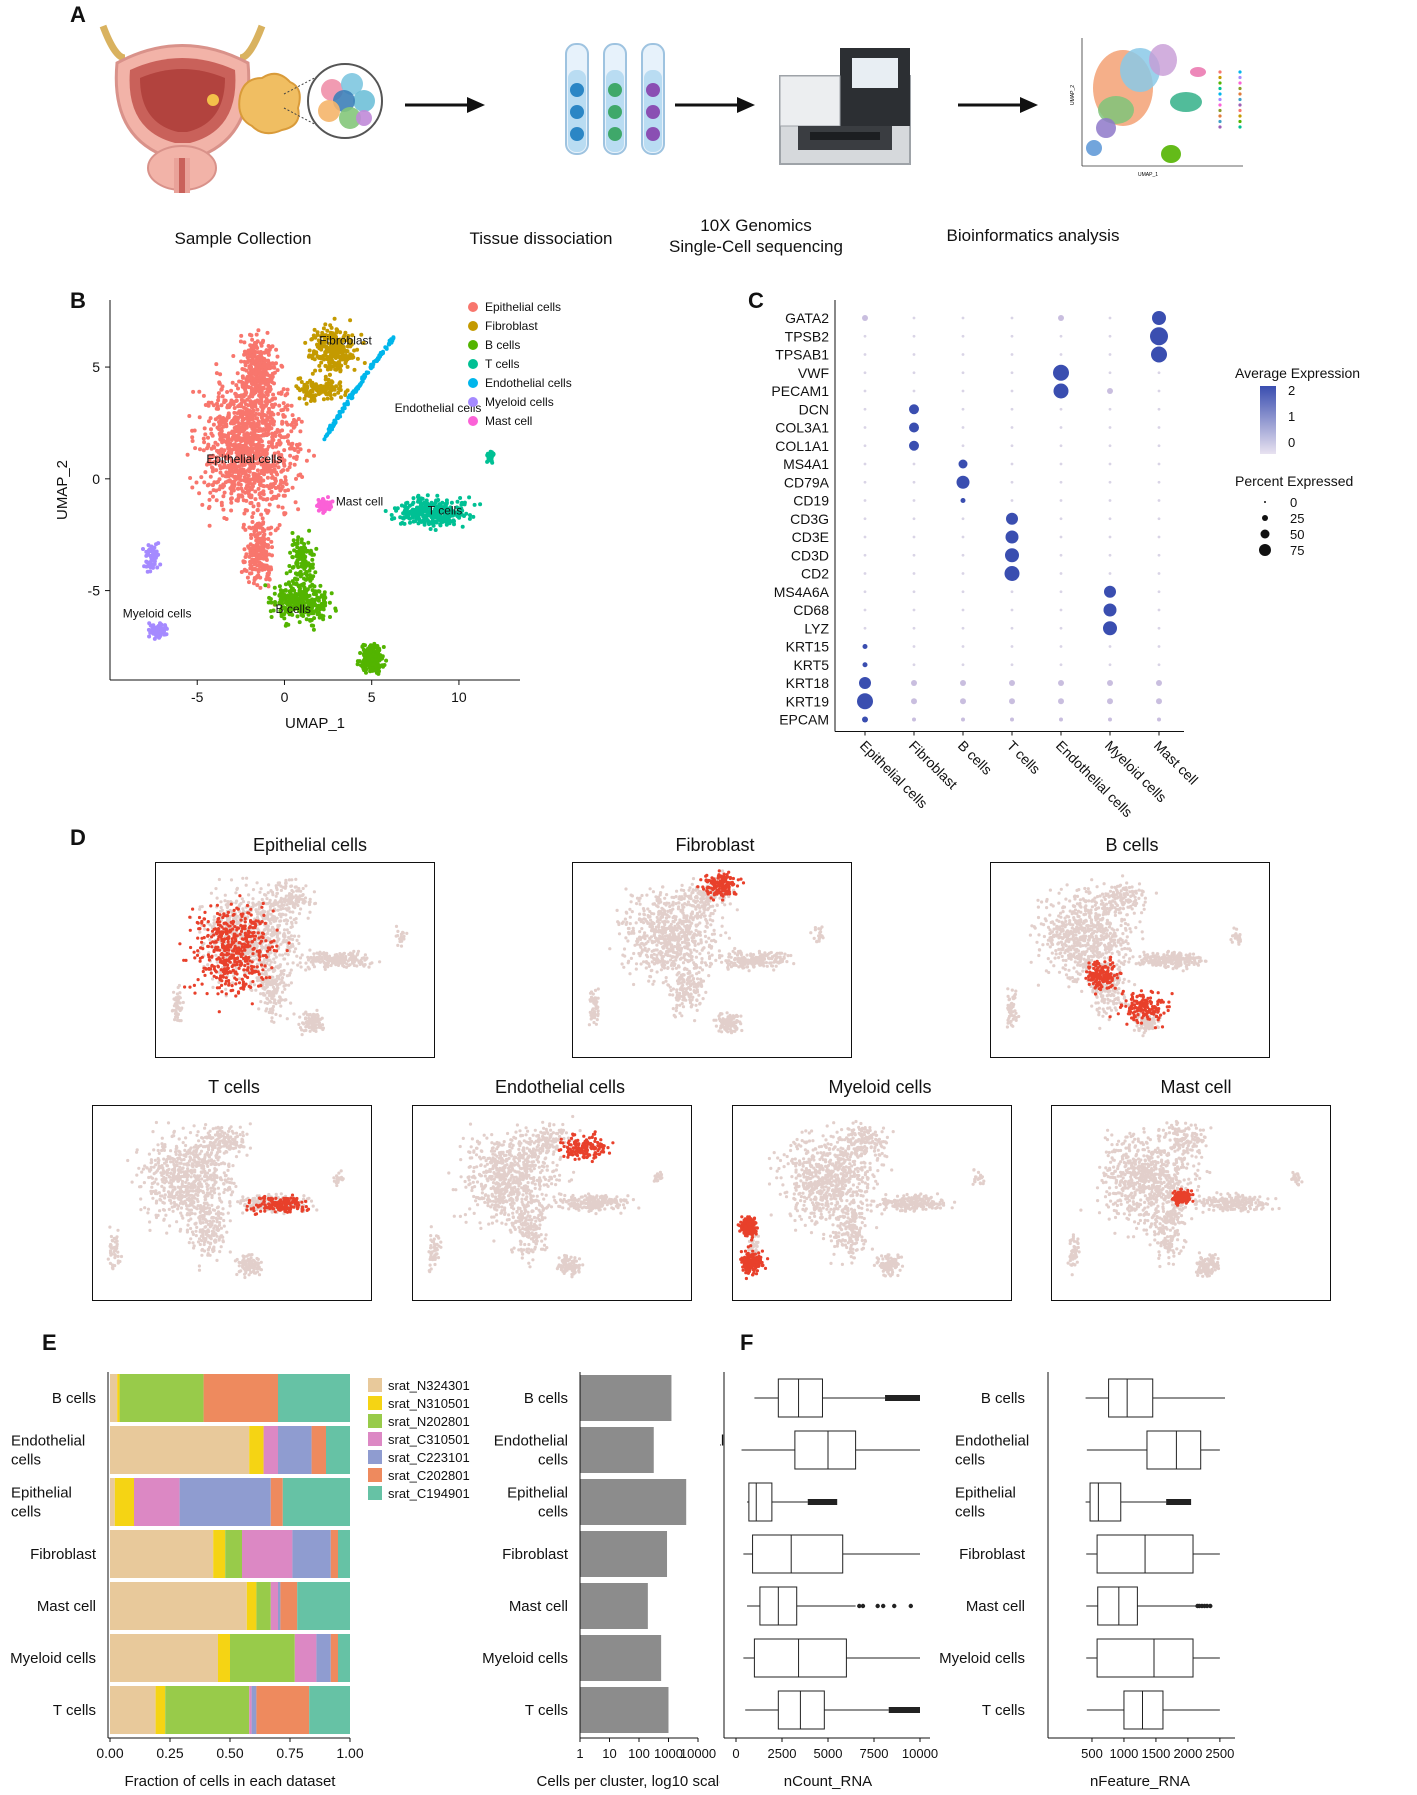 This screenshot has width=1417, height=1795. I want to click on avg-expression-title: Average Expression, so click(1297, 373).